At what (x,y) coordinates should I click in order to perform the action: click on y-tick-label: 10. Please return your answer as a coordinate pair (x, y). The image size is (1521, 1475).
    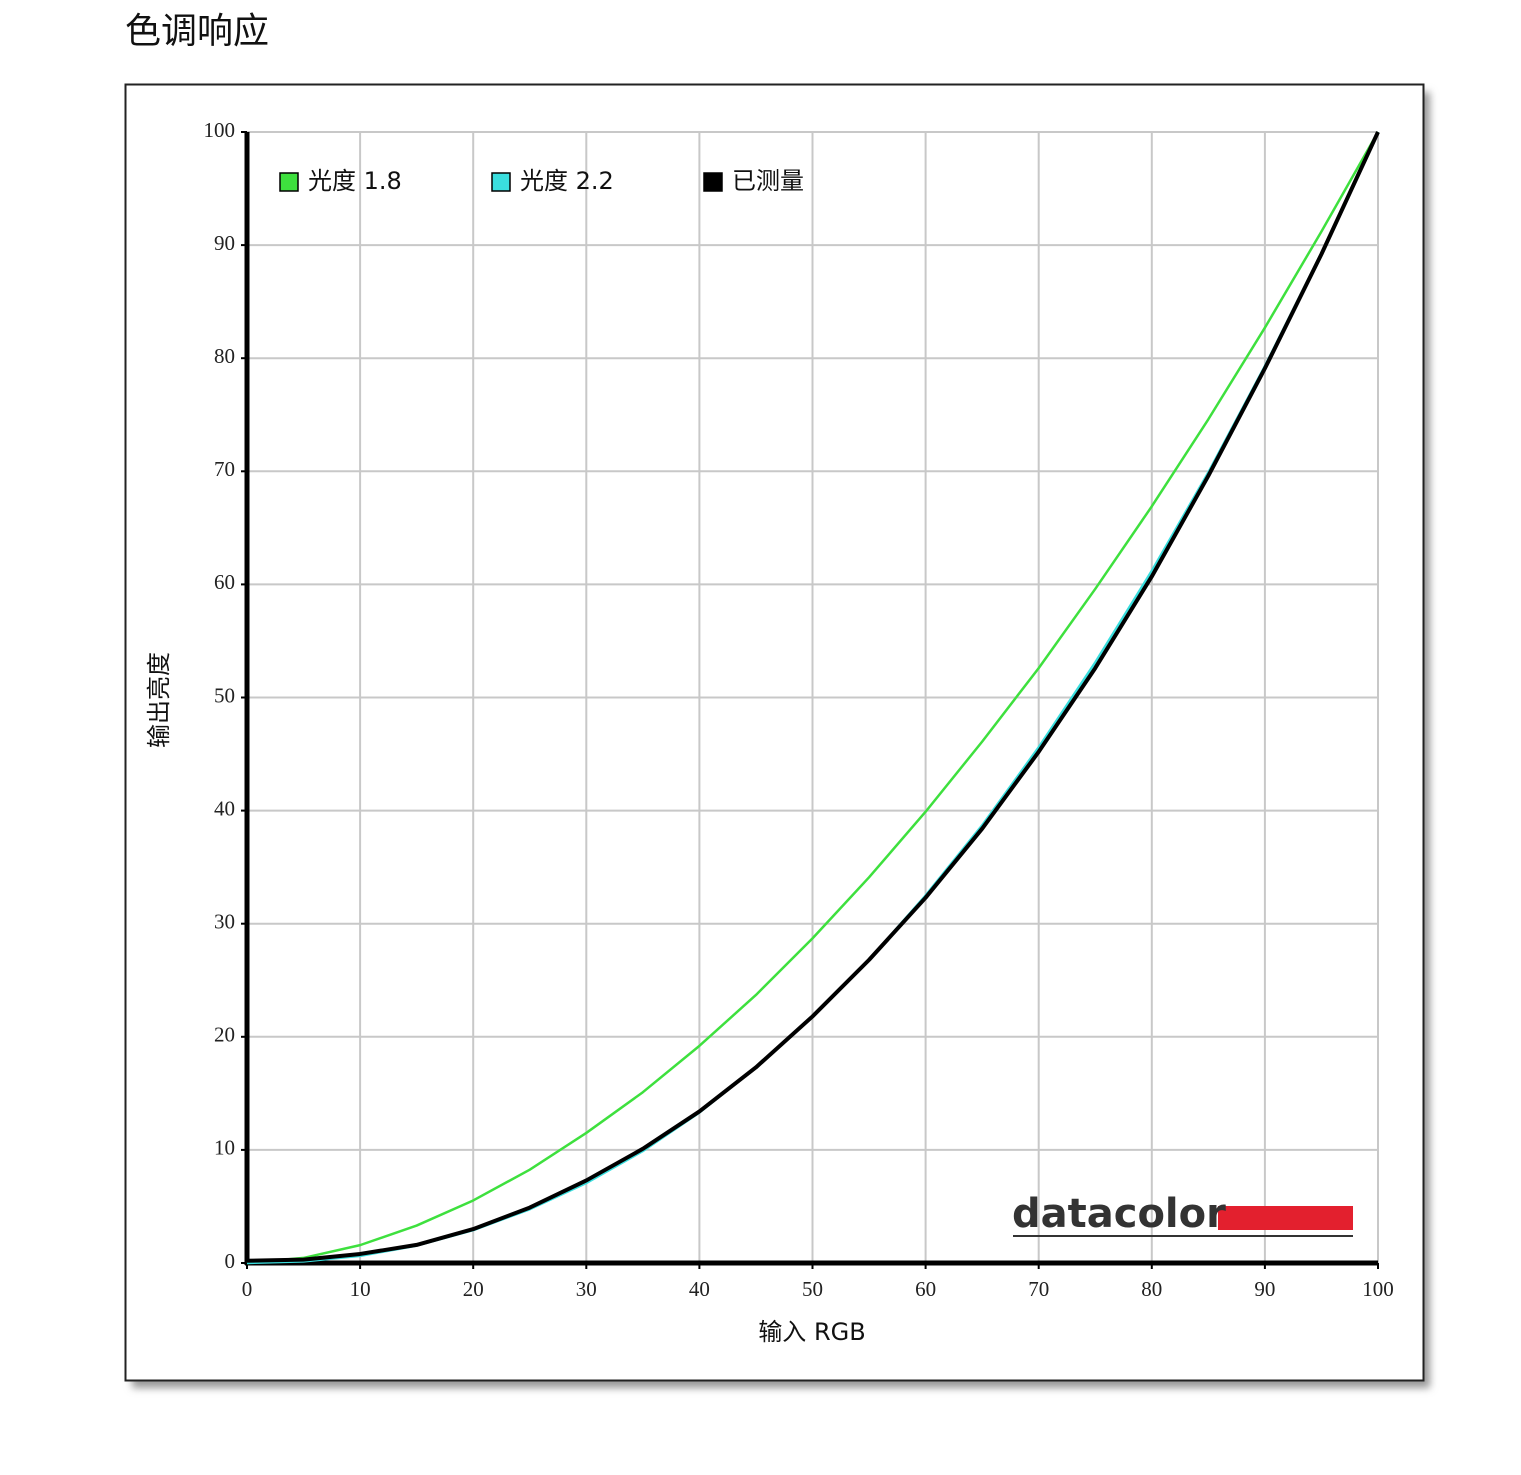
    Looking at the image, I should click on (224, 1148).